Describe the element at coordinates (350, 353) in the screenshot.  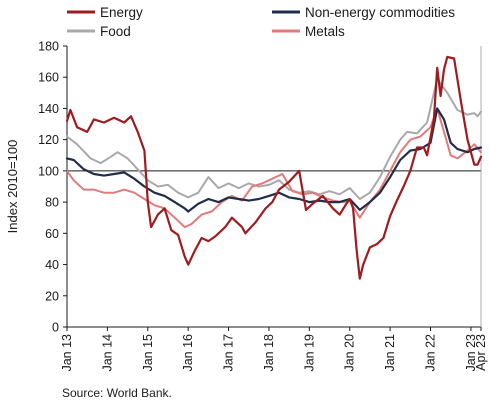
I see `x-tick-label: Jan 20` at that location.